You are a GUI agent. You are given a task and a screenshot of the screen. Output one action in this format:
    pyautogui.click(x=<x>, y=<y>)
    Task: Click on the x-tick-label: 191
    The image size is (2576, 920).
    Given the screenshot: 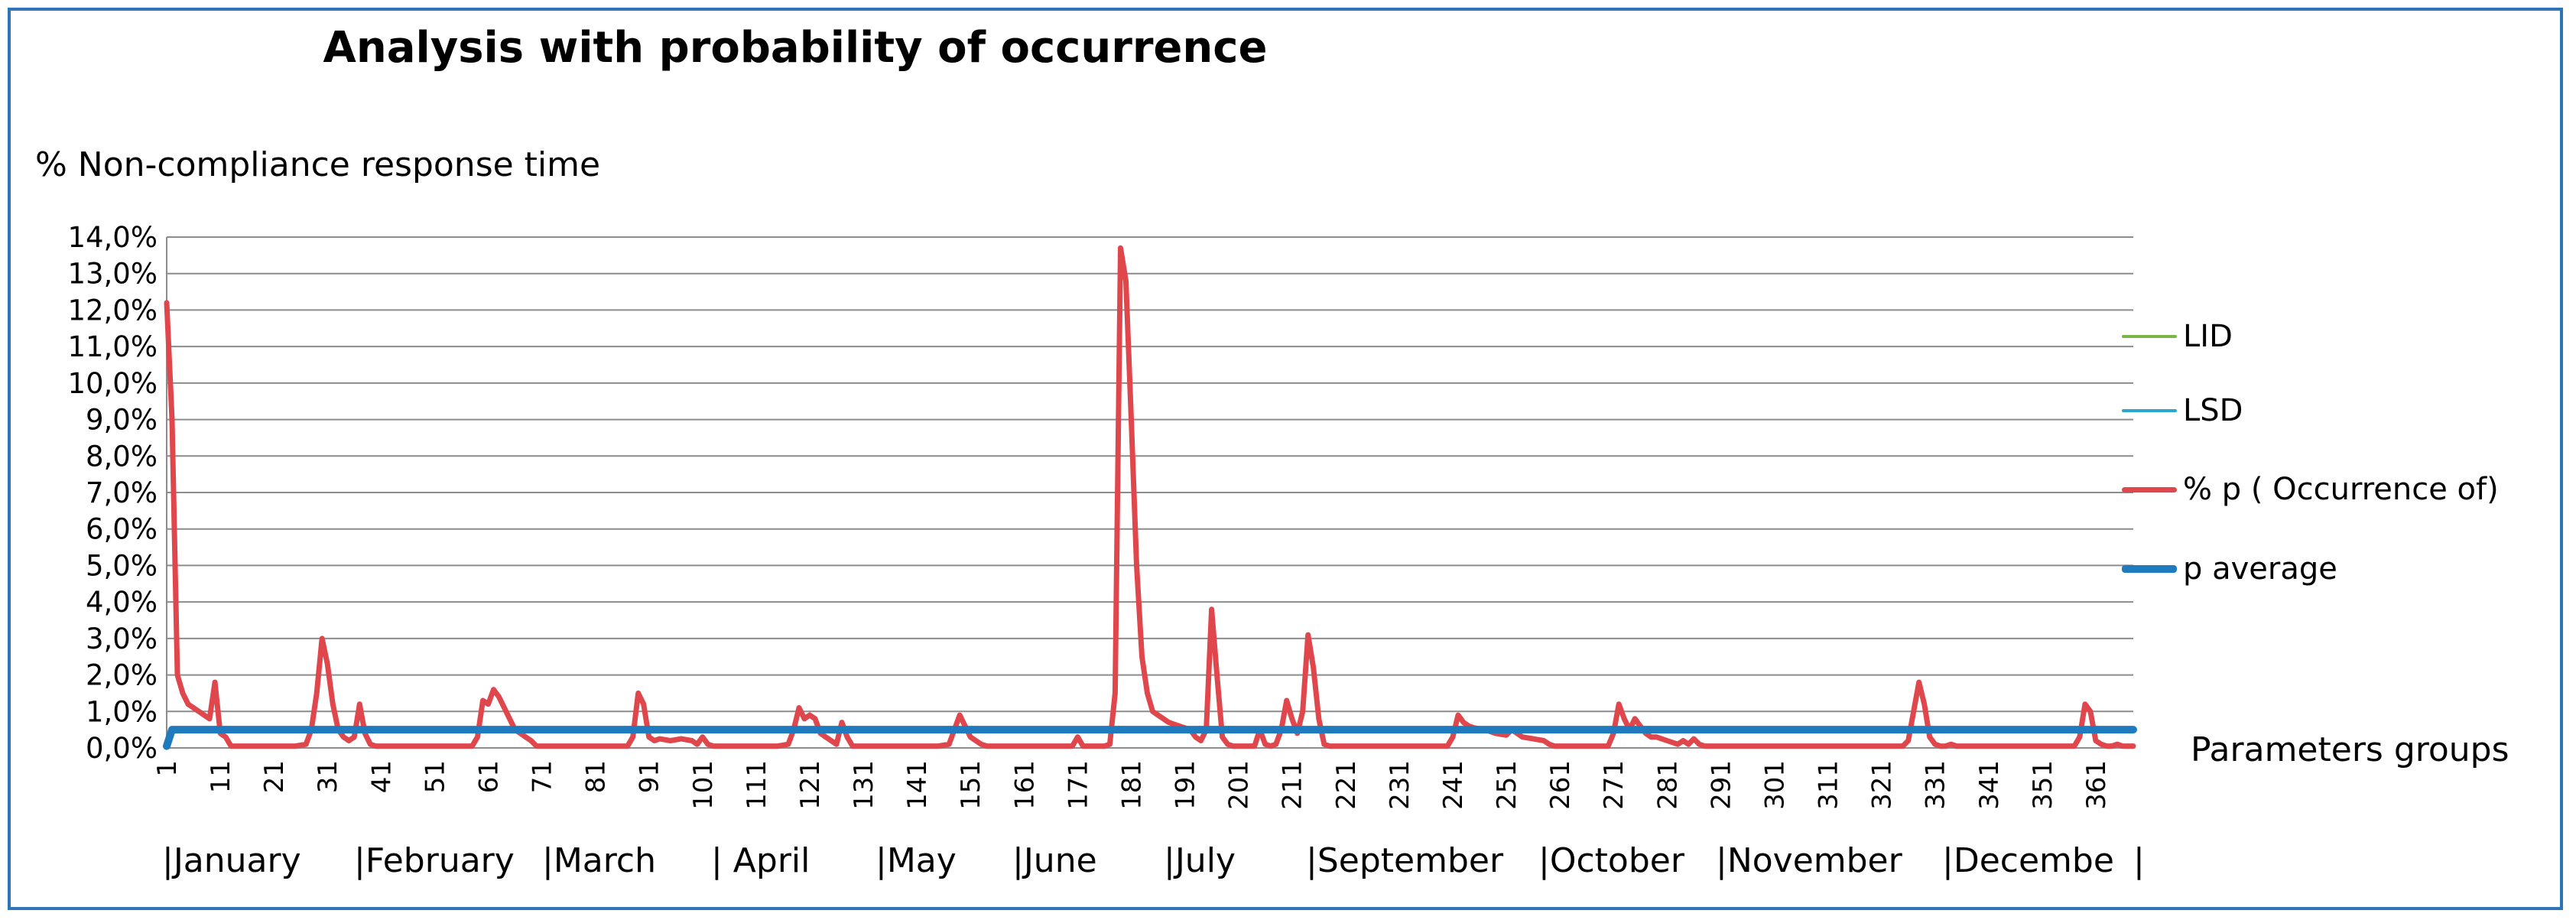 What is the action you would take?
    pyautogui.click(x=1186, y=785)
    